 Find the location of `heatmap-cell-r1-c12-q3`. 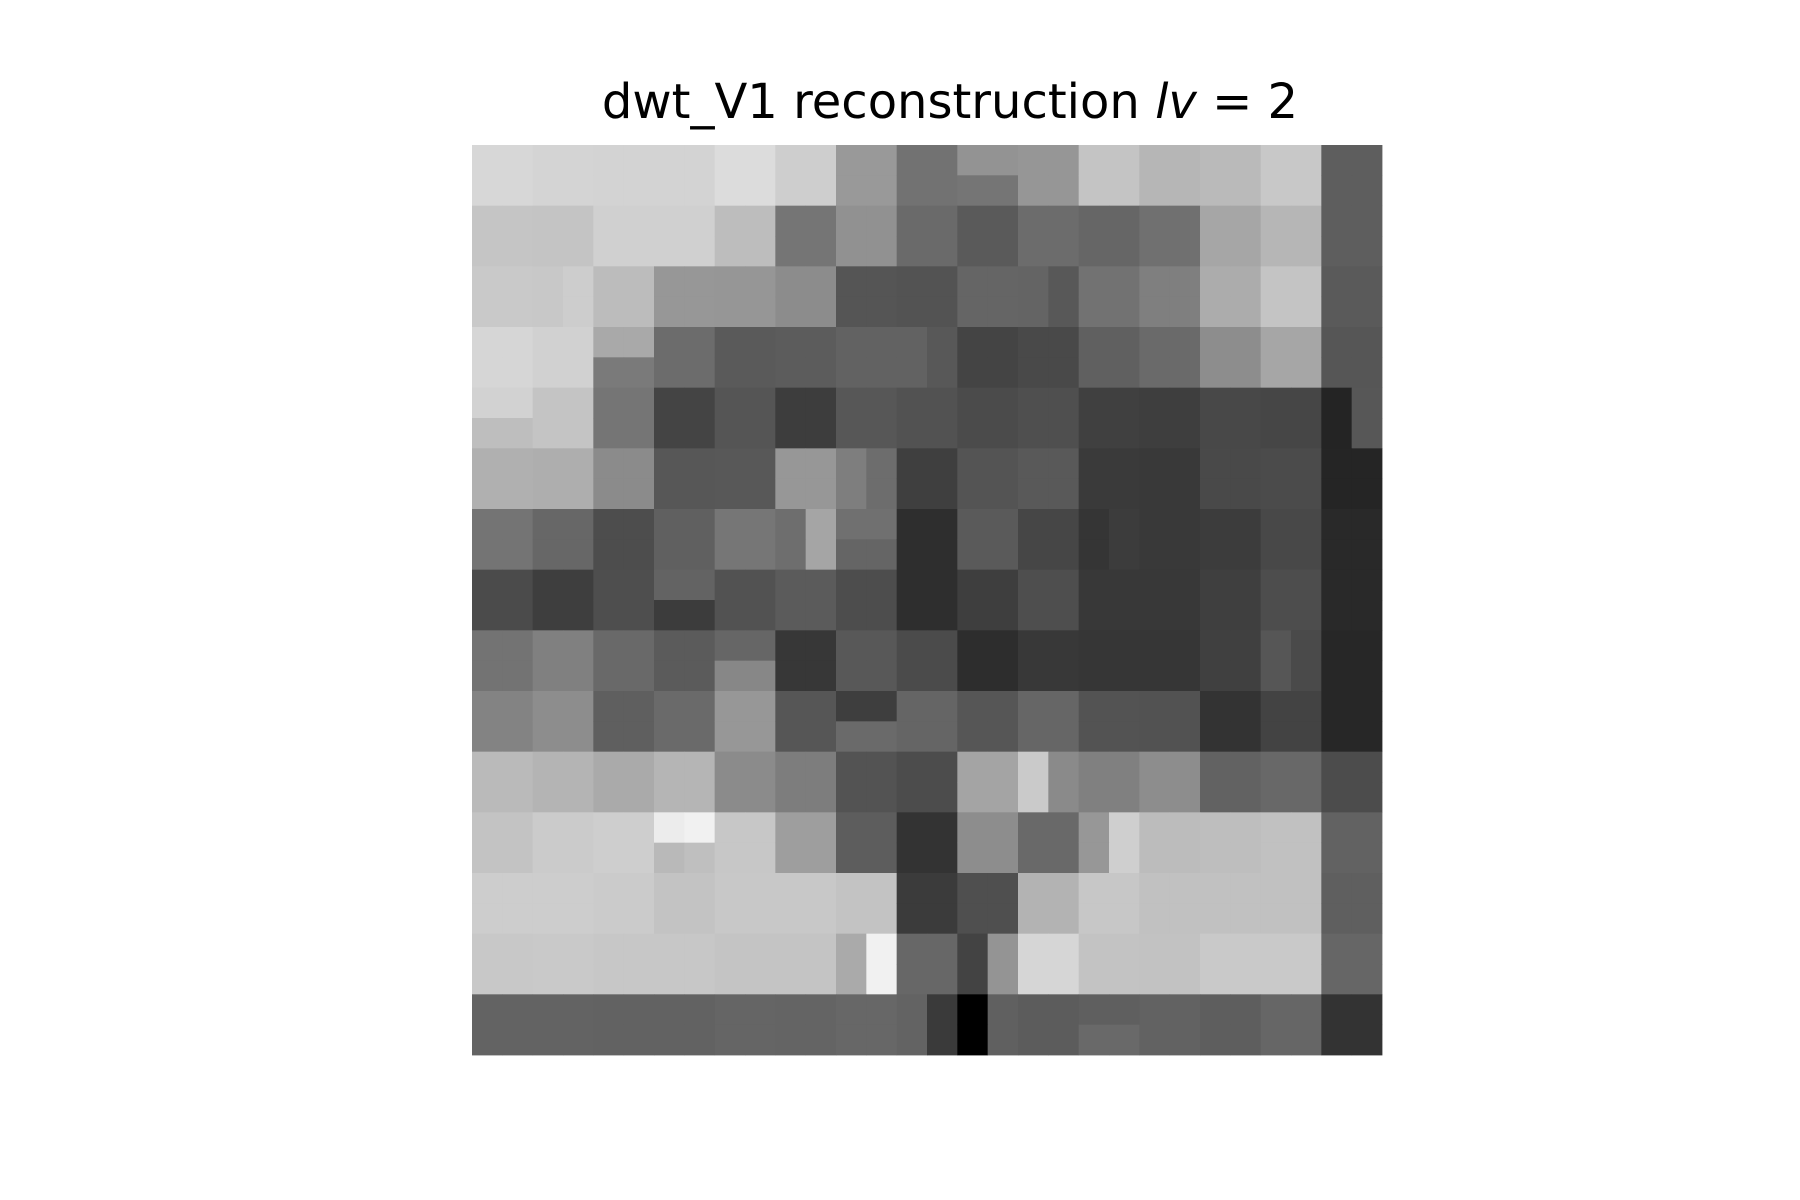

heatmap-cell-r1-c12-q3 is located at coordinates (1246, 251).